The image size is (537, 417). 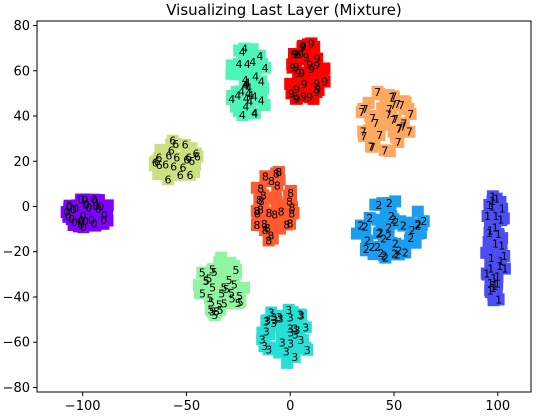 I want to click on y-axis: −80 −60 −40 −20 0 20 40 60 80, so click(x=20, y=207).